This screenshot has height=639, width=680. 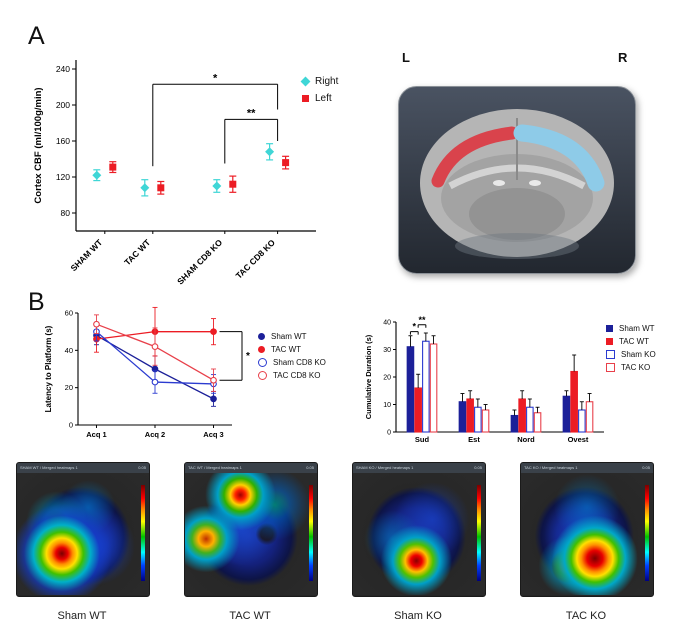 What do you see at coordinates (48, 368) in the screenshot?
I see `svg-text: Latency to Platform (s)` at bounding box center [48, 368].